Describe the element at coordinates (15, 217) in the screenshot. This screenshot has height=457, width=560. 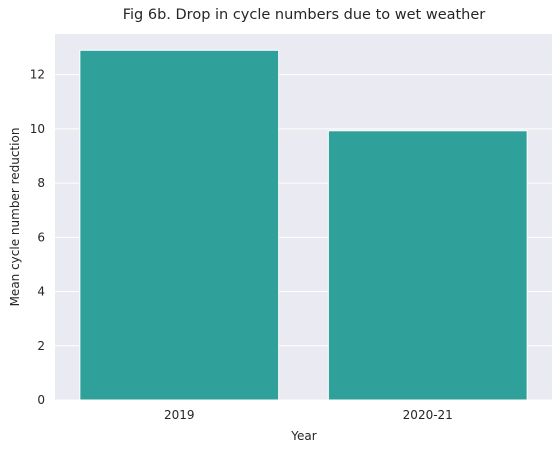
I see `y-axis-label: Mean cycle number reduction` at that location.